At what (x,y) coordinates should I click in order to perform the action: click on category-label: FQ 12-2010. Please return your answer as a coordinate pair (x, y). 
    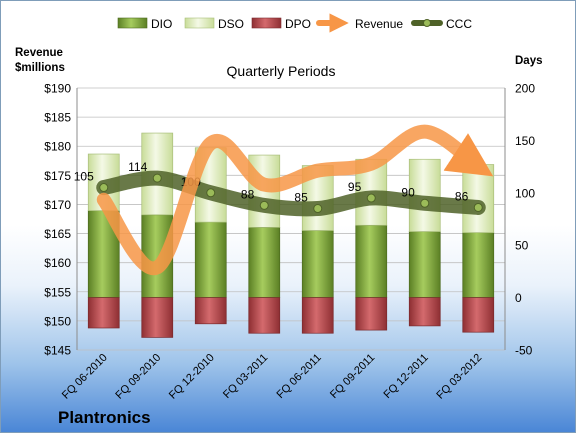
    Looking at the image, I should click on (192, 377).